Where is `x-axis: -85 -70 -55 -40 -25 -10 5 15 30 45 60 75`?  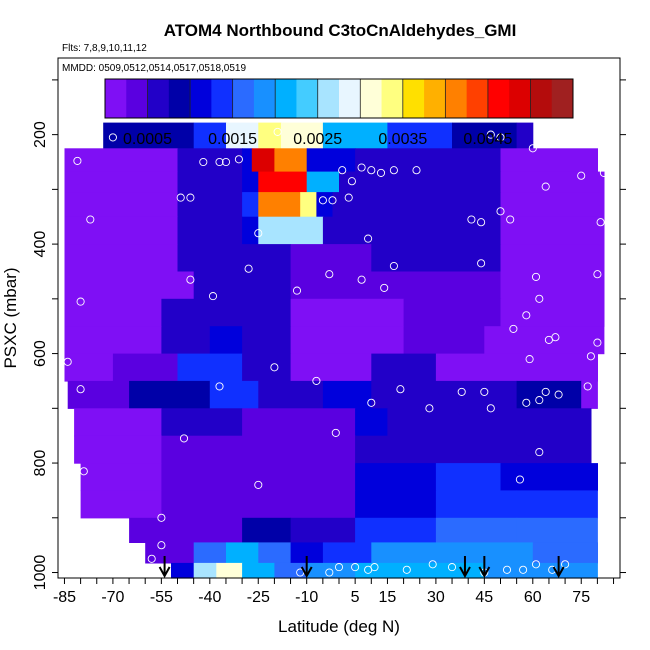
x-axis: -85 -70 -55 -40 -25 -10 5 15 30 45 60 75 is located at coordinates (334, 592).